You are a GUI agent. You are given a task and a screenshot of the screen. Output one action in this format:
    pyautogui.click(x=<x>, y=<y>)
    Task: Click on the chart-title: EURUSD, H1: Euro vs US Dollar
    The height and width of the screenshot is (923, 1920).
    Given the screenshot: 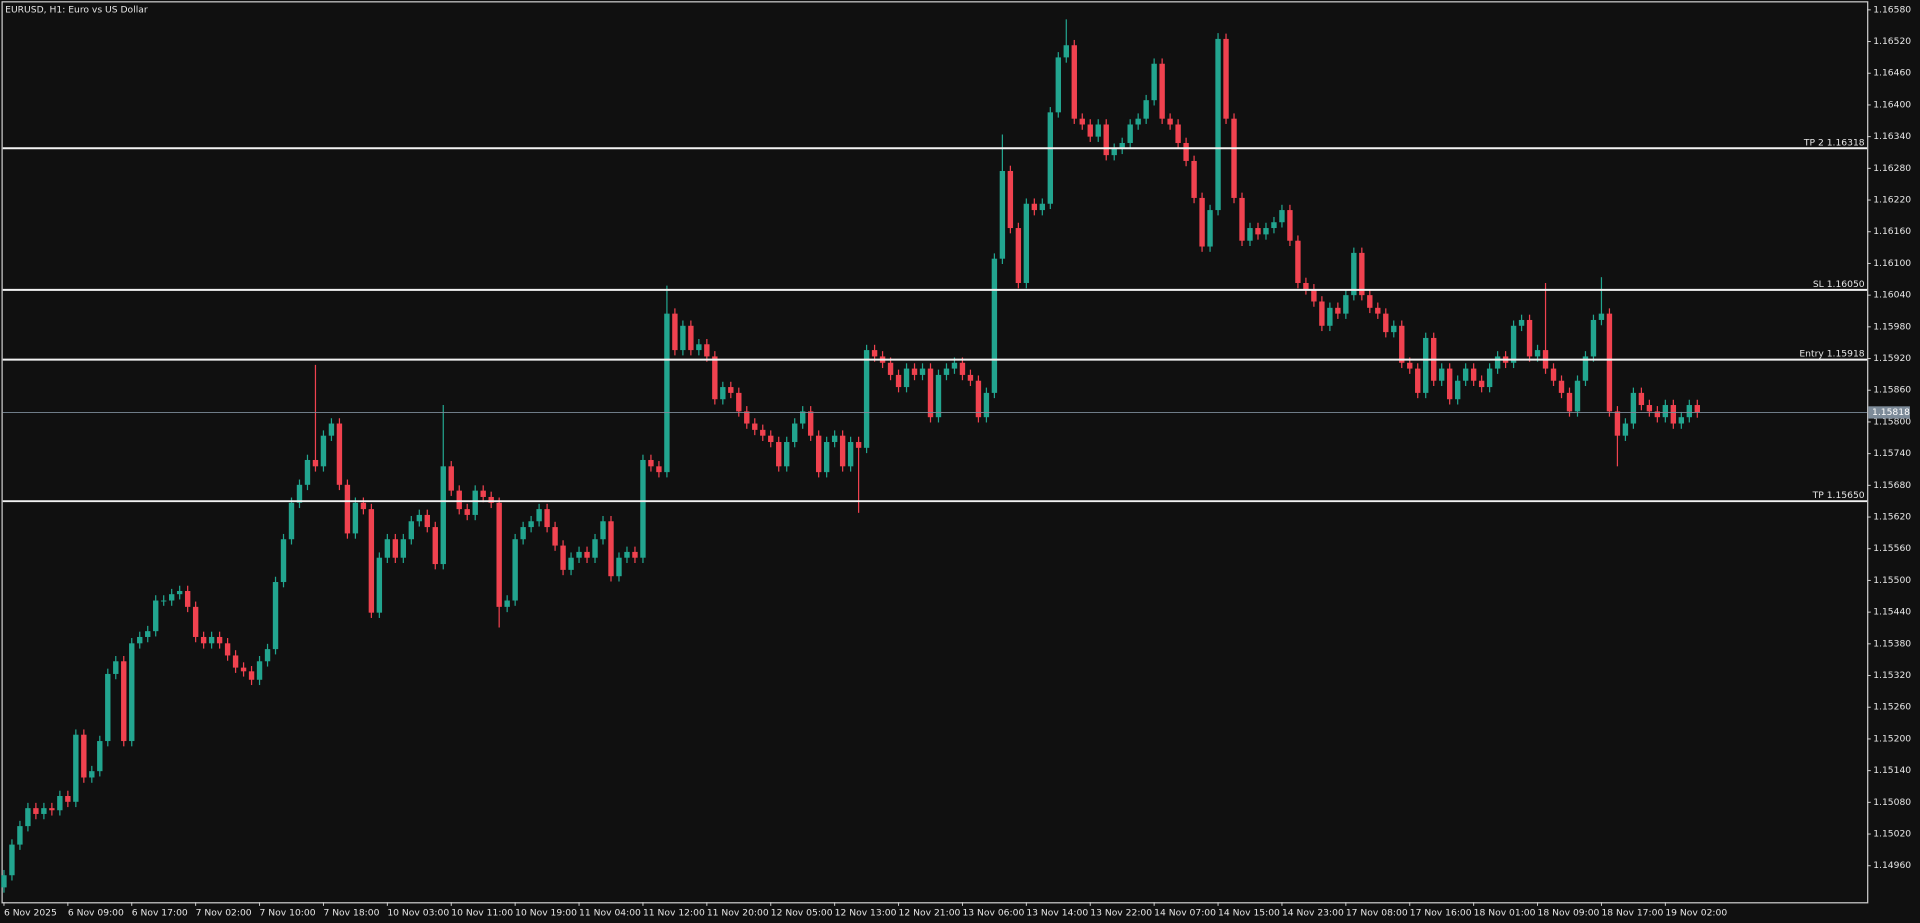 What is the action you would take?
    pyautogui.click(x=76, y=9)
    